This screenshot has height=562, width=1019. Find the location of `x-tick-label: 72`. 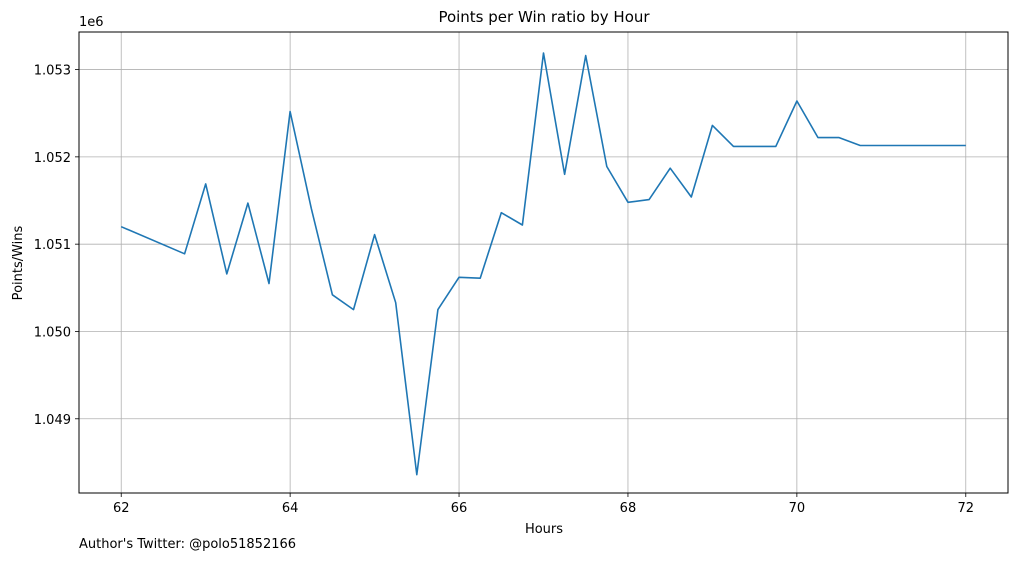

x-tick-label: 72 is located at coordinates (965, 508).